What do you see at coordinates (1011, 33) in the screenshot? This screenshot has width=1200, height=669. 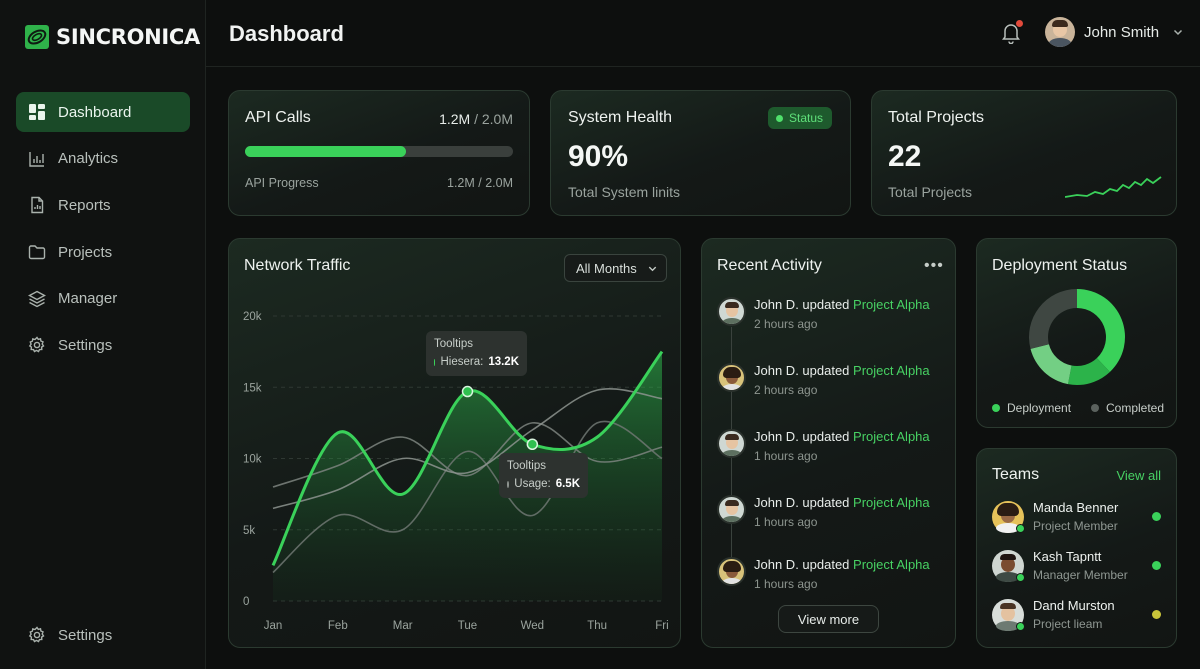 I see `bell-icon` at bounding box center [1011, 33].